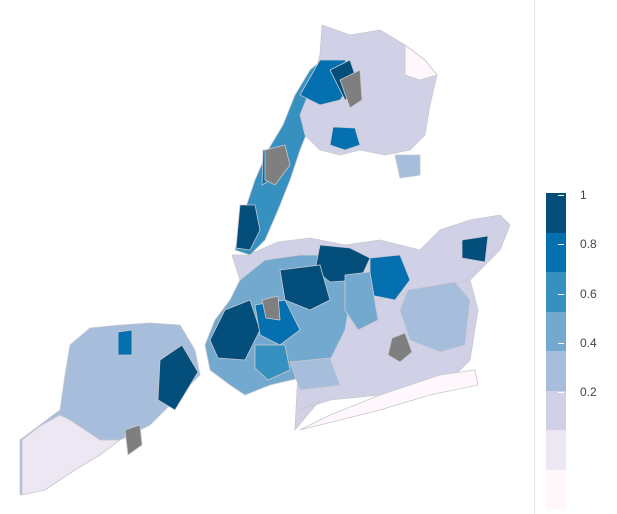  Describe the element at coordinates (178, 377) in the screenshot. I see `region-staten-east` at that location.